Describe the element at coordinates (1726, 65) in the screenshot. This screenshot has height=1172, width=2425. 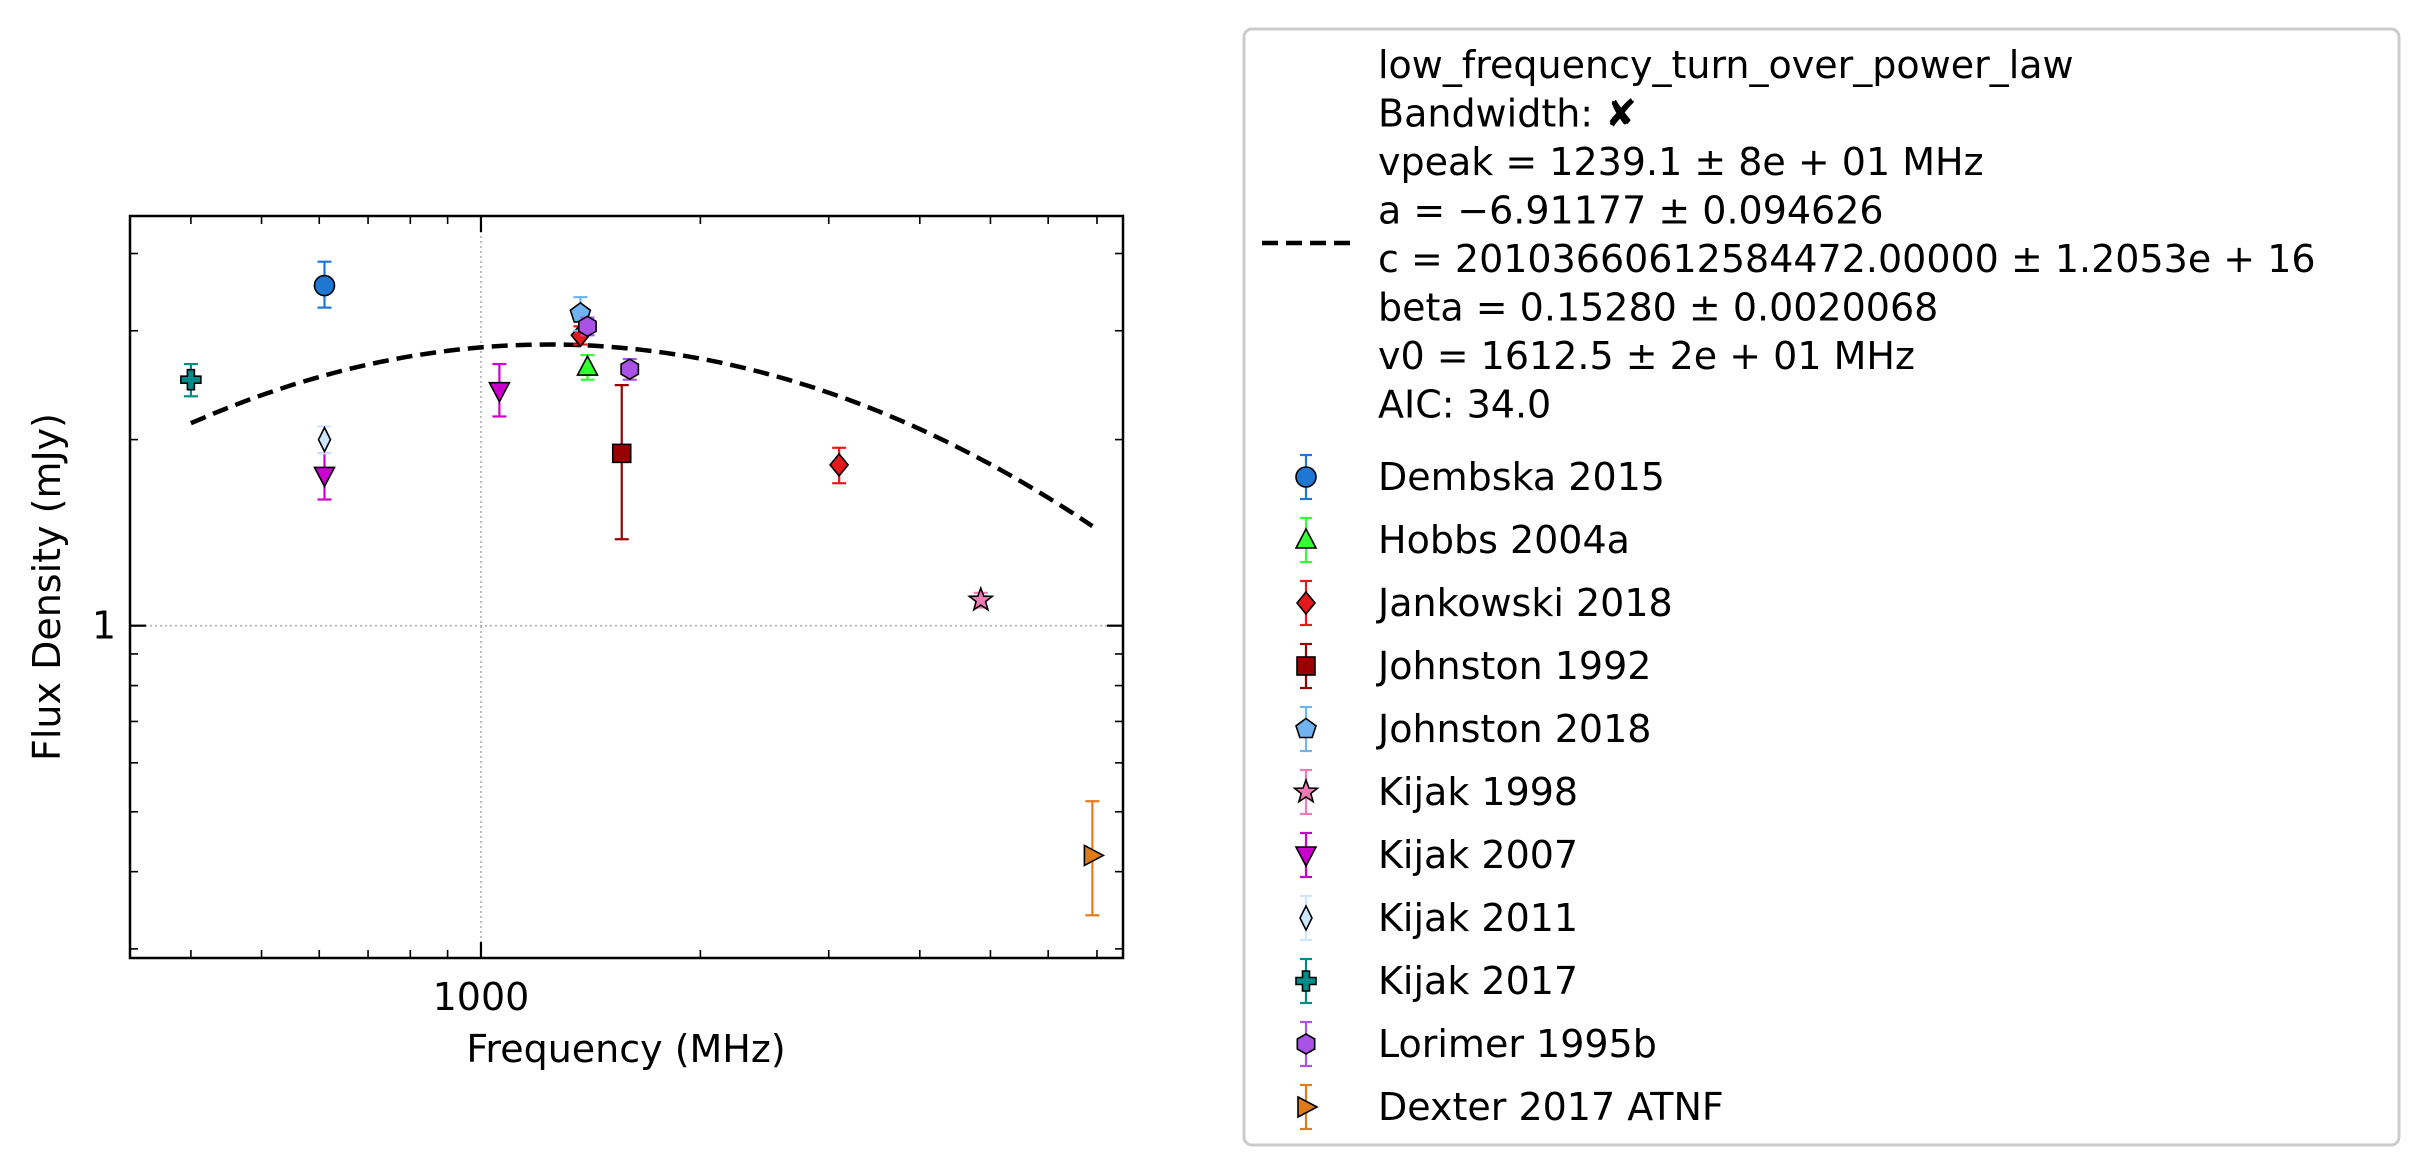
I see `legend-fit-line: low_frequency_turn_over_power_law` at that location.